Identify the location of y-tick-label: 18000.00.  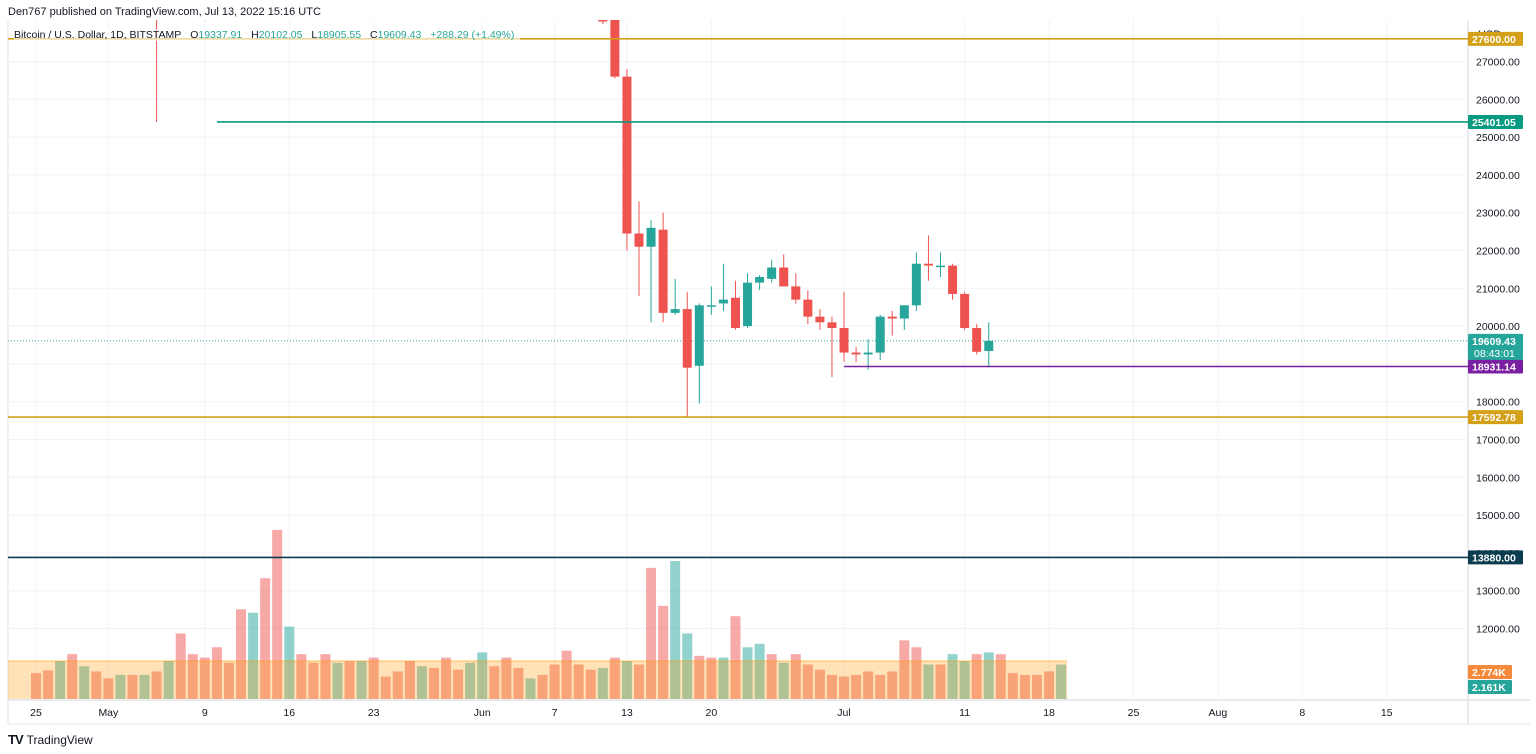
(1498, 403).